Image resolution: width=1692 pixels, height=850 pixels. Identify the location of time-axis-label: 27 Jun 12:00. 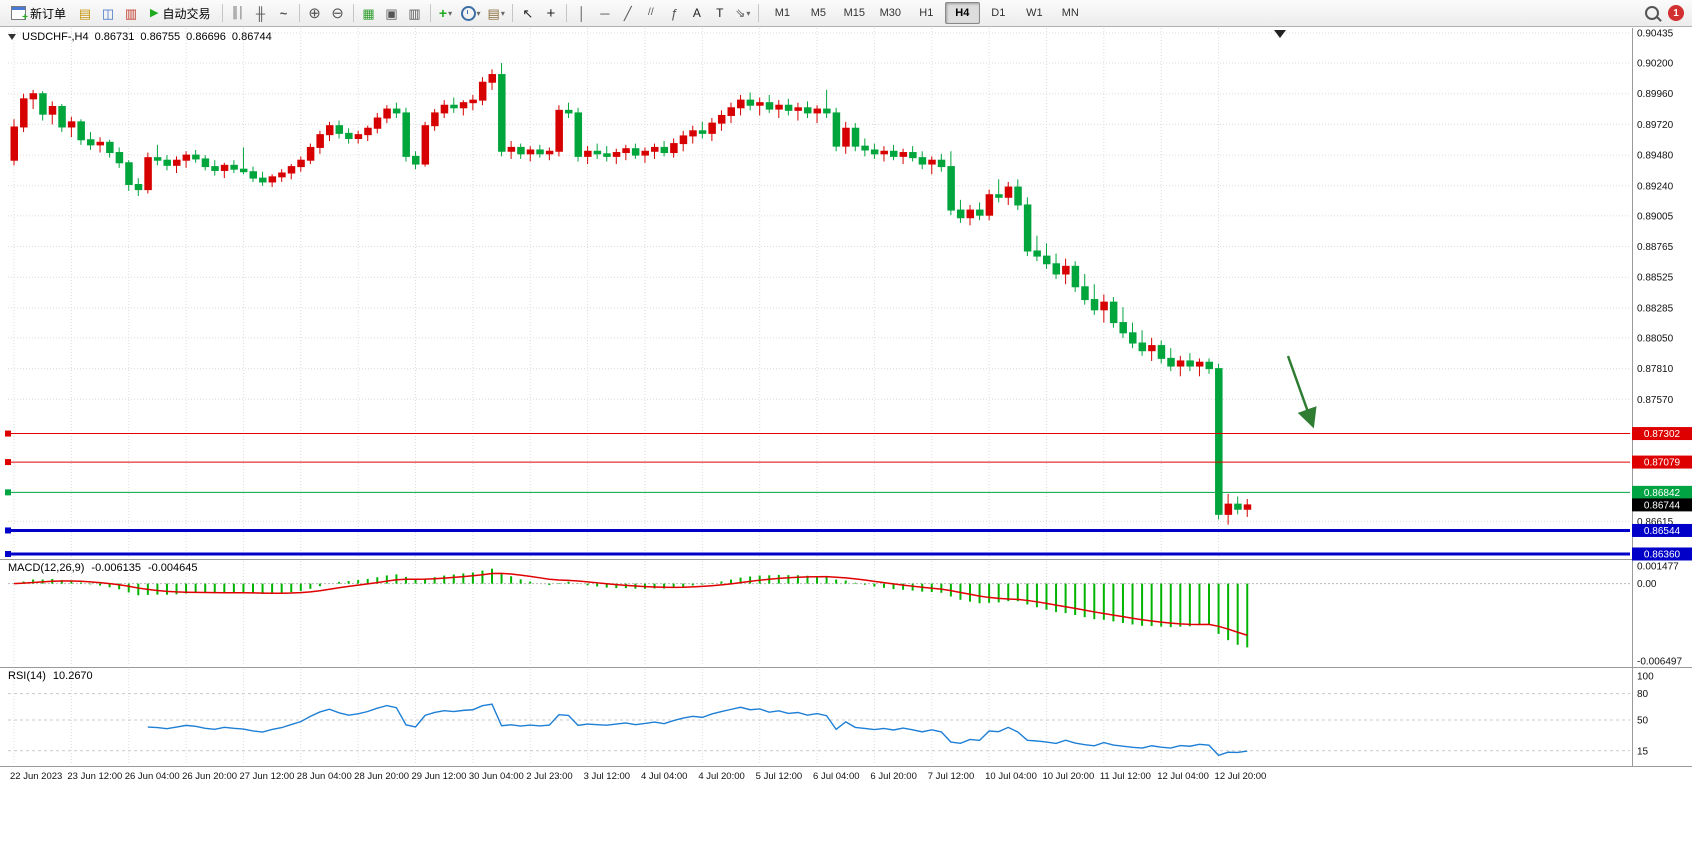
(266, 776).